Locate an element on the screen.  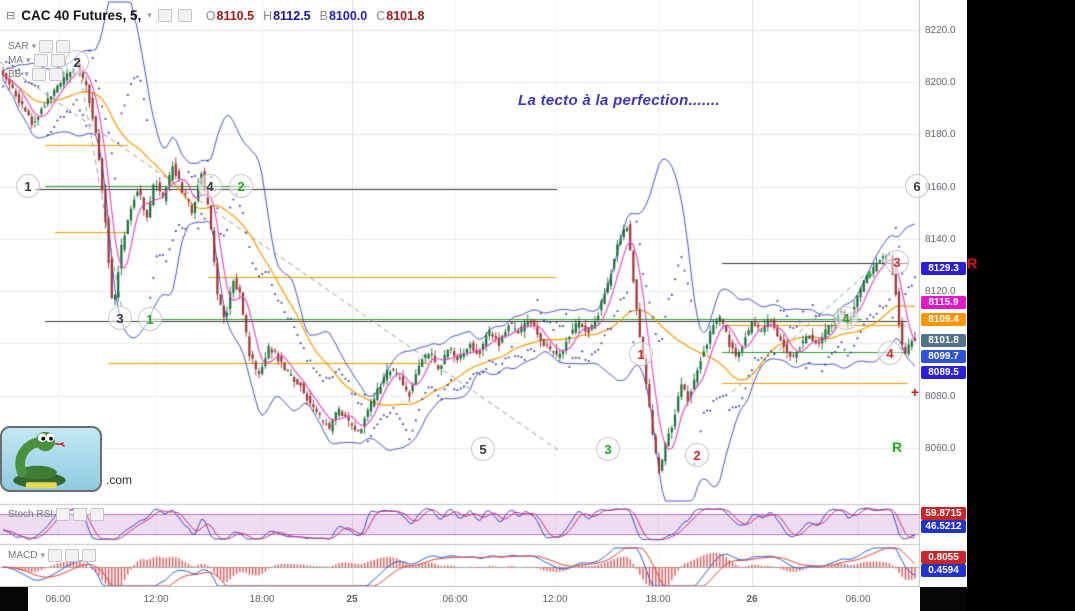
price-badge: 8099.7 is located at coordinates (943, 356).